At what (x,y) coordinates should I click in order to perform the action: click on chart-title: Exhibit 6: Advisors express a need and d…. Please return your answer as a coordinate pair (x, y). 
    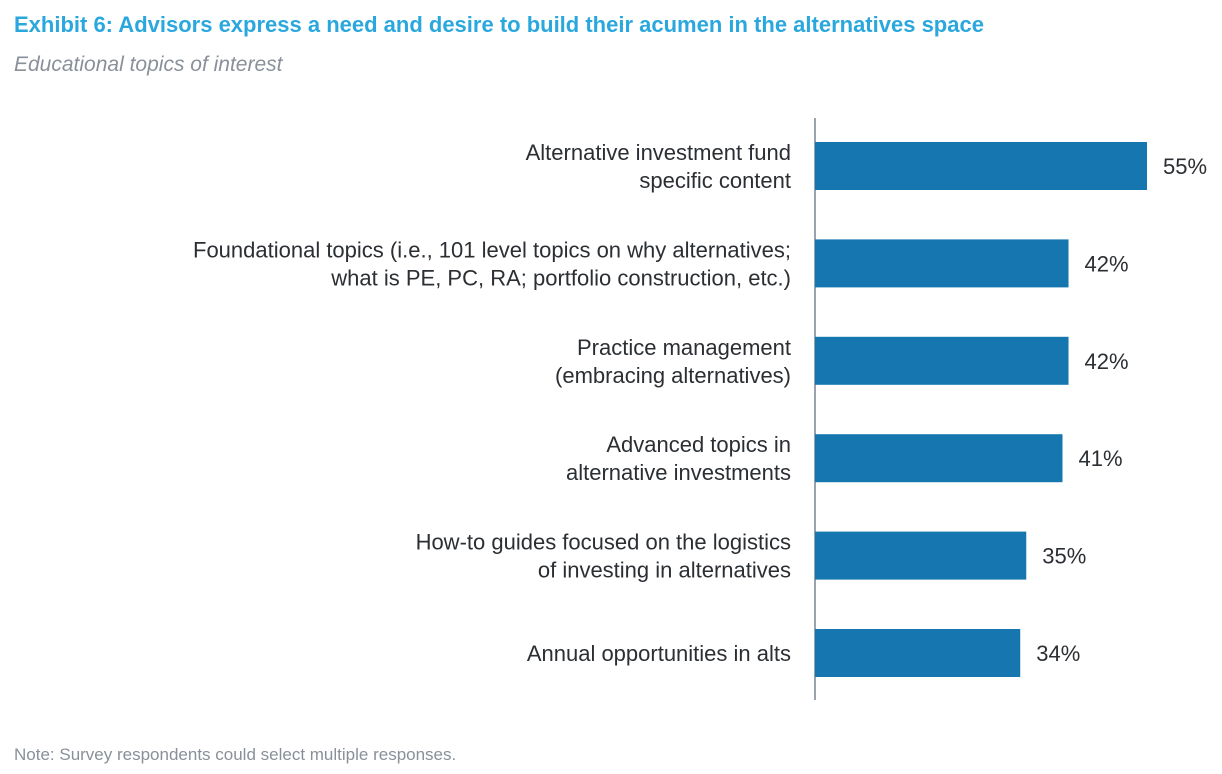
    Looking at the image, I should click on (499, 24).